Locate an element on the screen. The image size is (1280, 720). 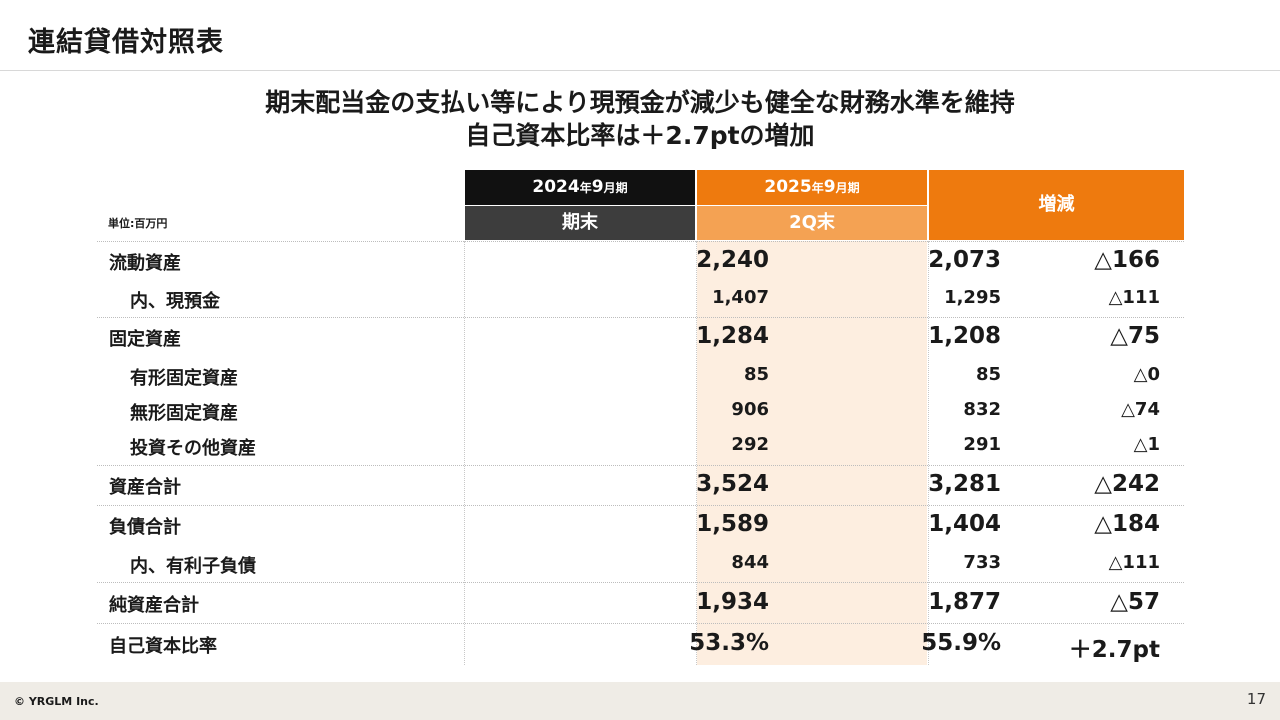
page-title: 連結貸借対照表 is located at coordinates (126, 42).